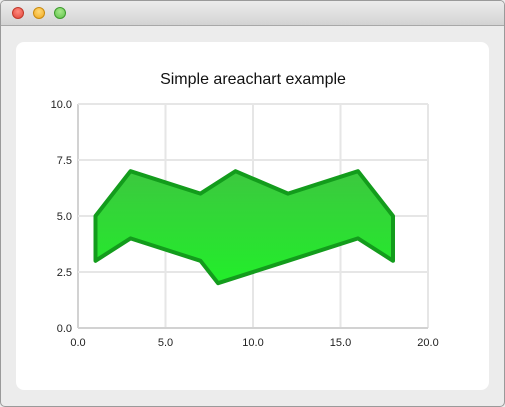 The width and height of the screenshot is (505, 407). Describe the element at coordinates (64, 329) in the screenshot. I see `y-tick-label: 0.0` at that location.